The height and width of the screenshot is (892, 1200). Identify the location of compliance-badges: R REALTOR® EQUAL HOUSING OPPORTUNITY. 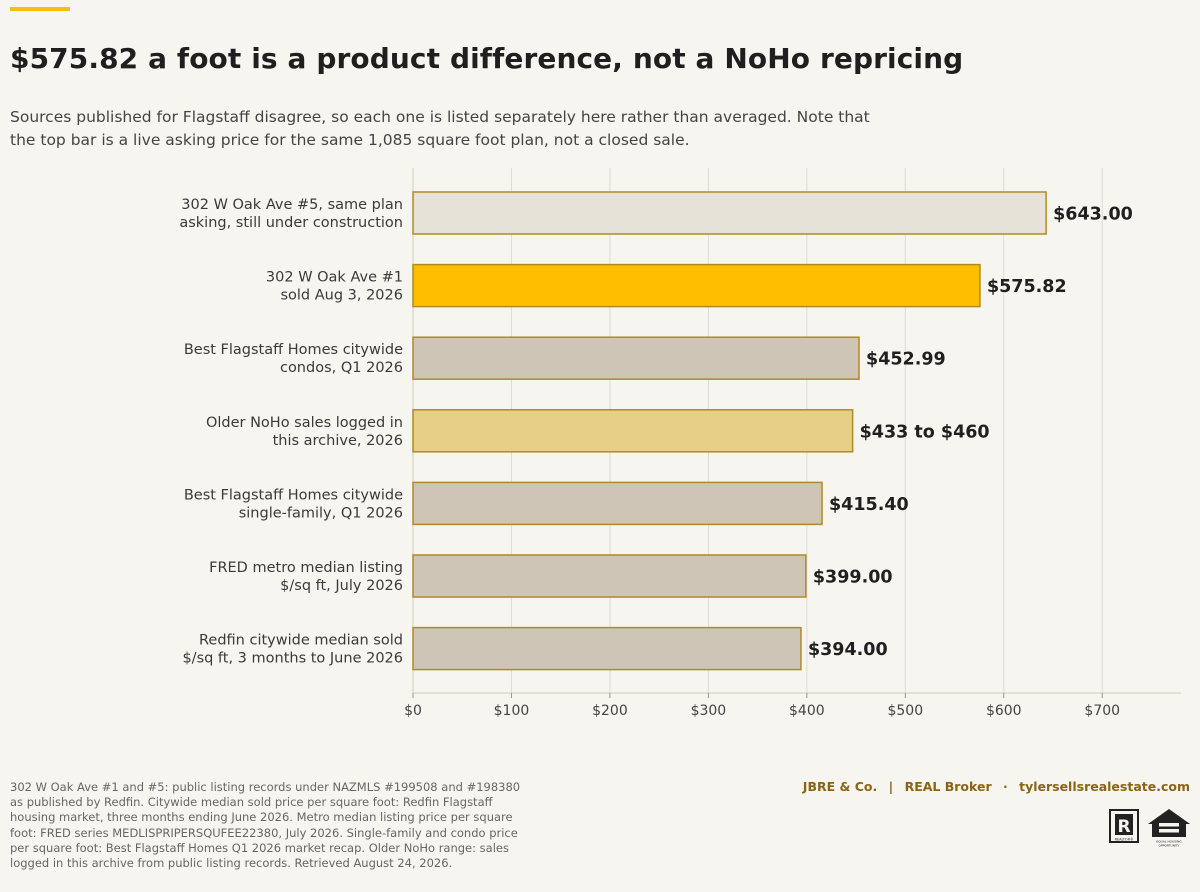
(1149, 828).